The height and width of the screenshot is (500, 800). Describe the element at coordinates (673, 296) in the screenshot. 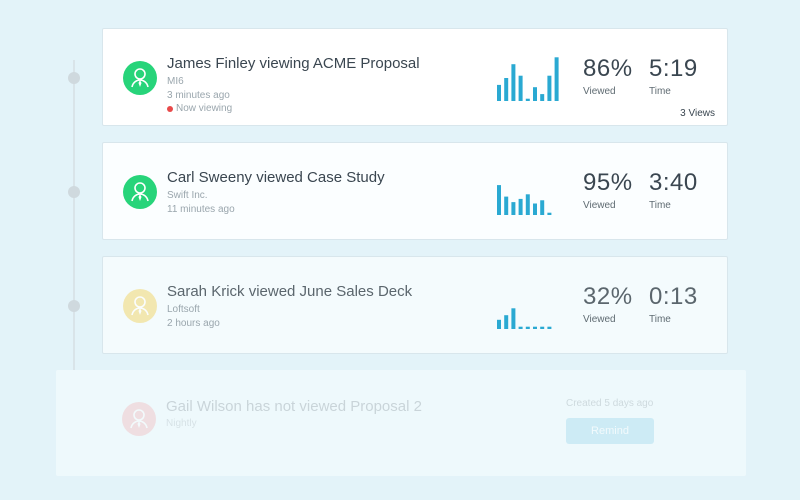

I see `time-value: 0:13` at that location.